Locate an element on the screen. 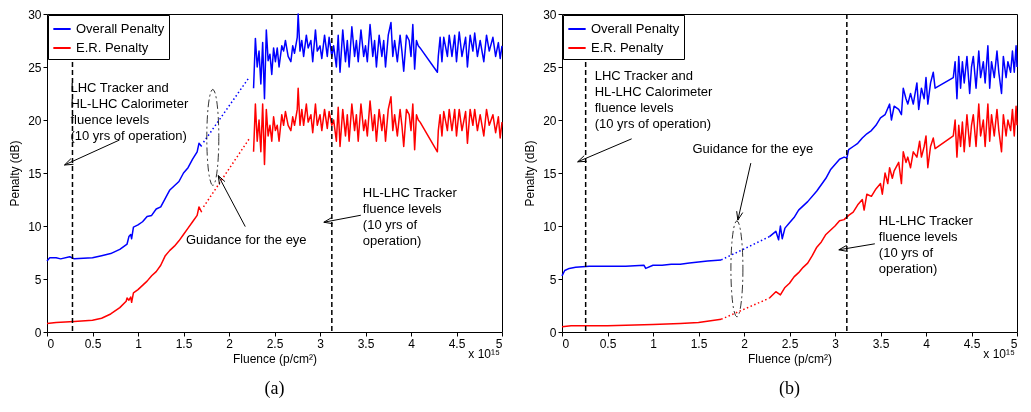 This screenshot has width=1031, height=412. text: (a) is located at coordinates (274, 388).